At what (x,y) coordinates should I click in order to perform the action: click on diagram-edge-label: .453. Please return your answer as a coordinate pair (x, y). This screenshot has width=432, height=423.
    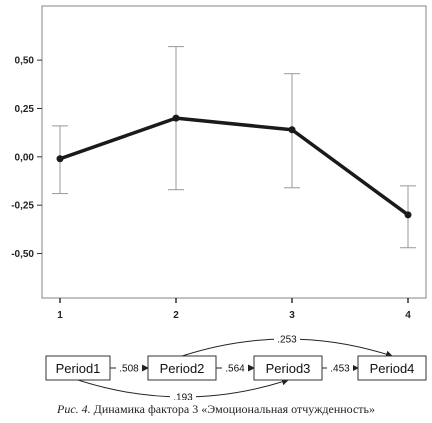
    Looking at the image, I should click on (340, 369).